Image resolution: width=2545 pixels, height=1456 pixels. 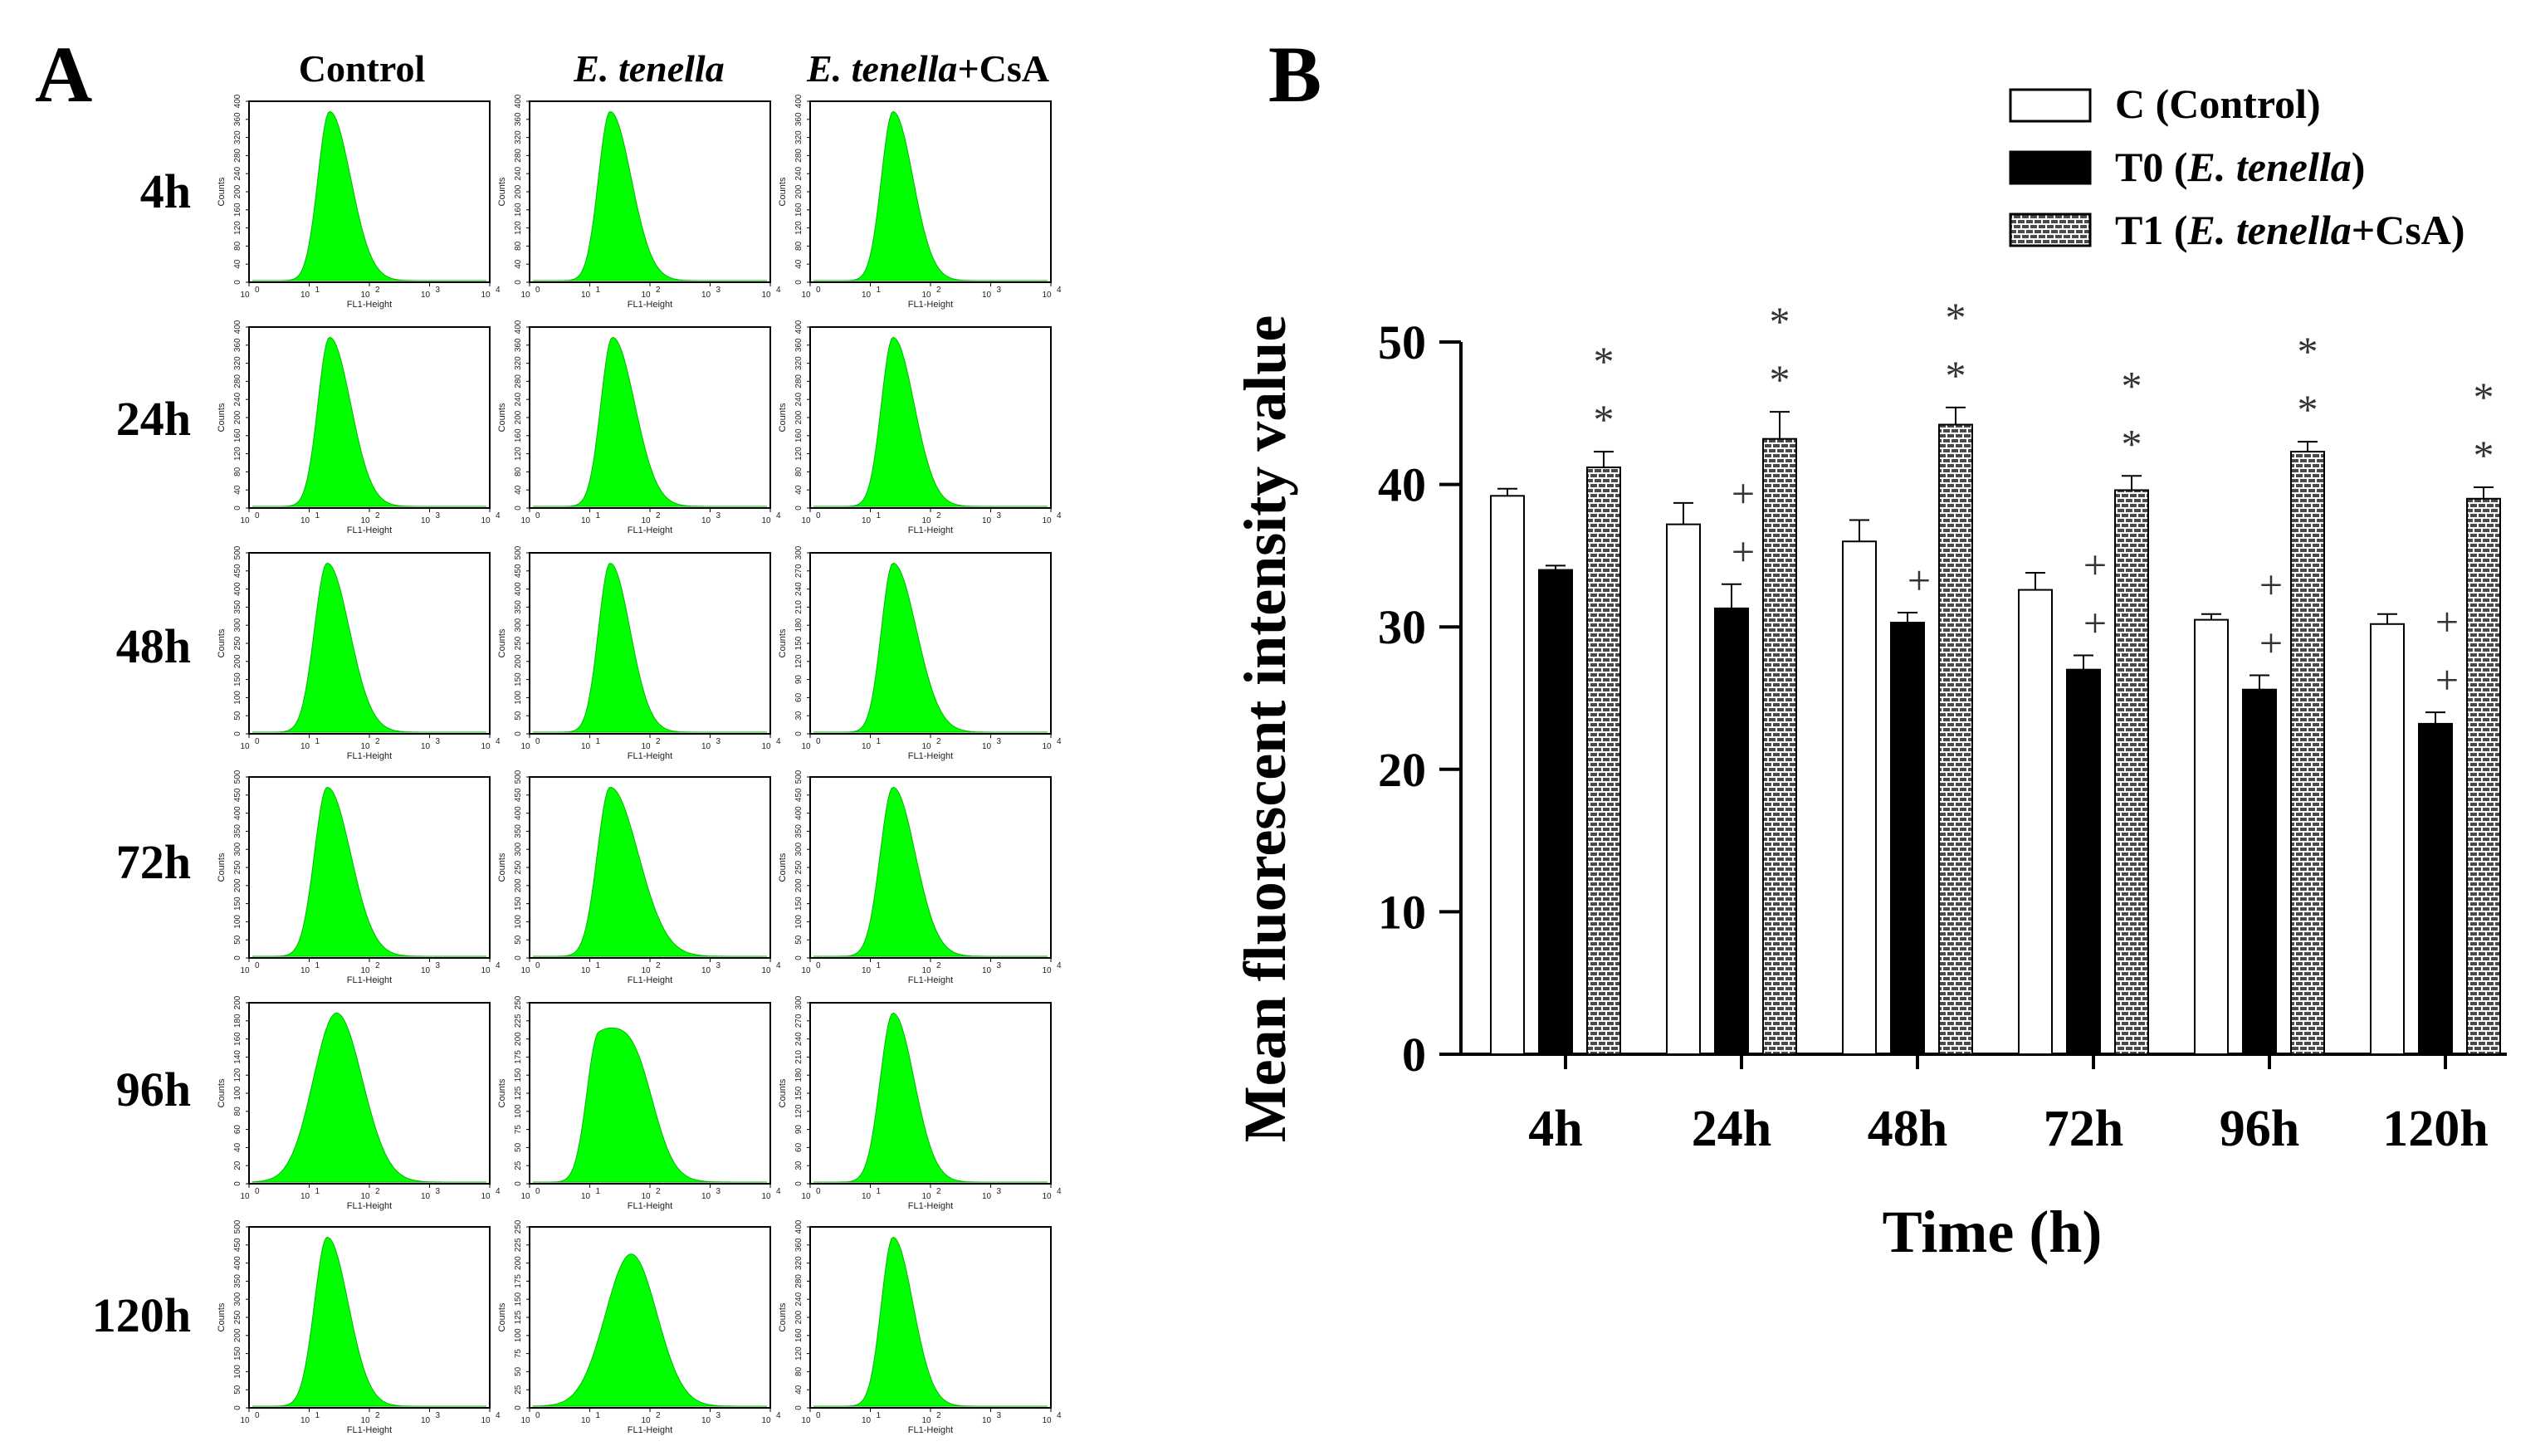 What do you see at coordinates (518, 552) in the screenshot?
I see `y-tick-label: 500` at bounding box center [518, 552].